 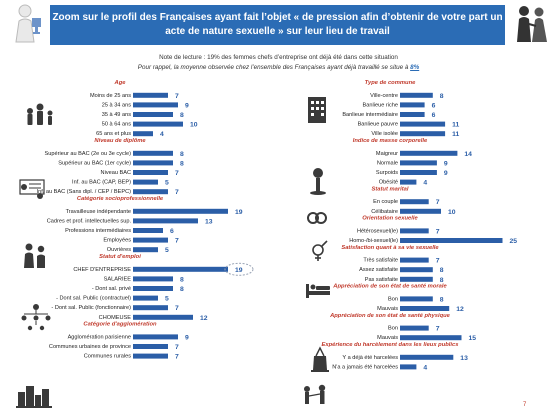 I want to click on ages-icon, so click(x=40, y=114).